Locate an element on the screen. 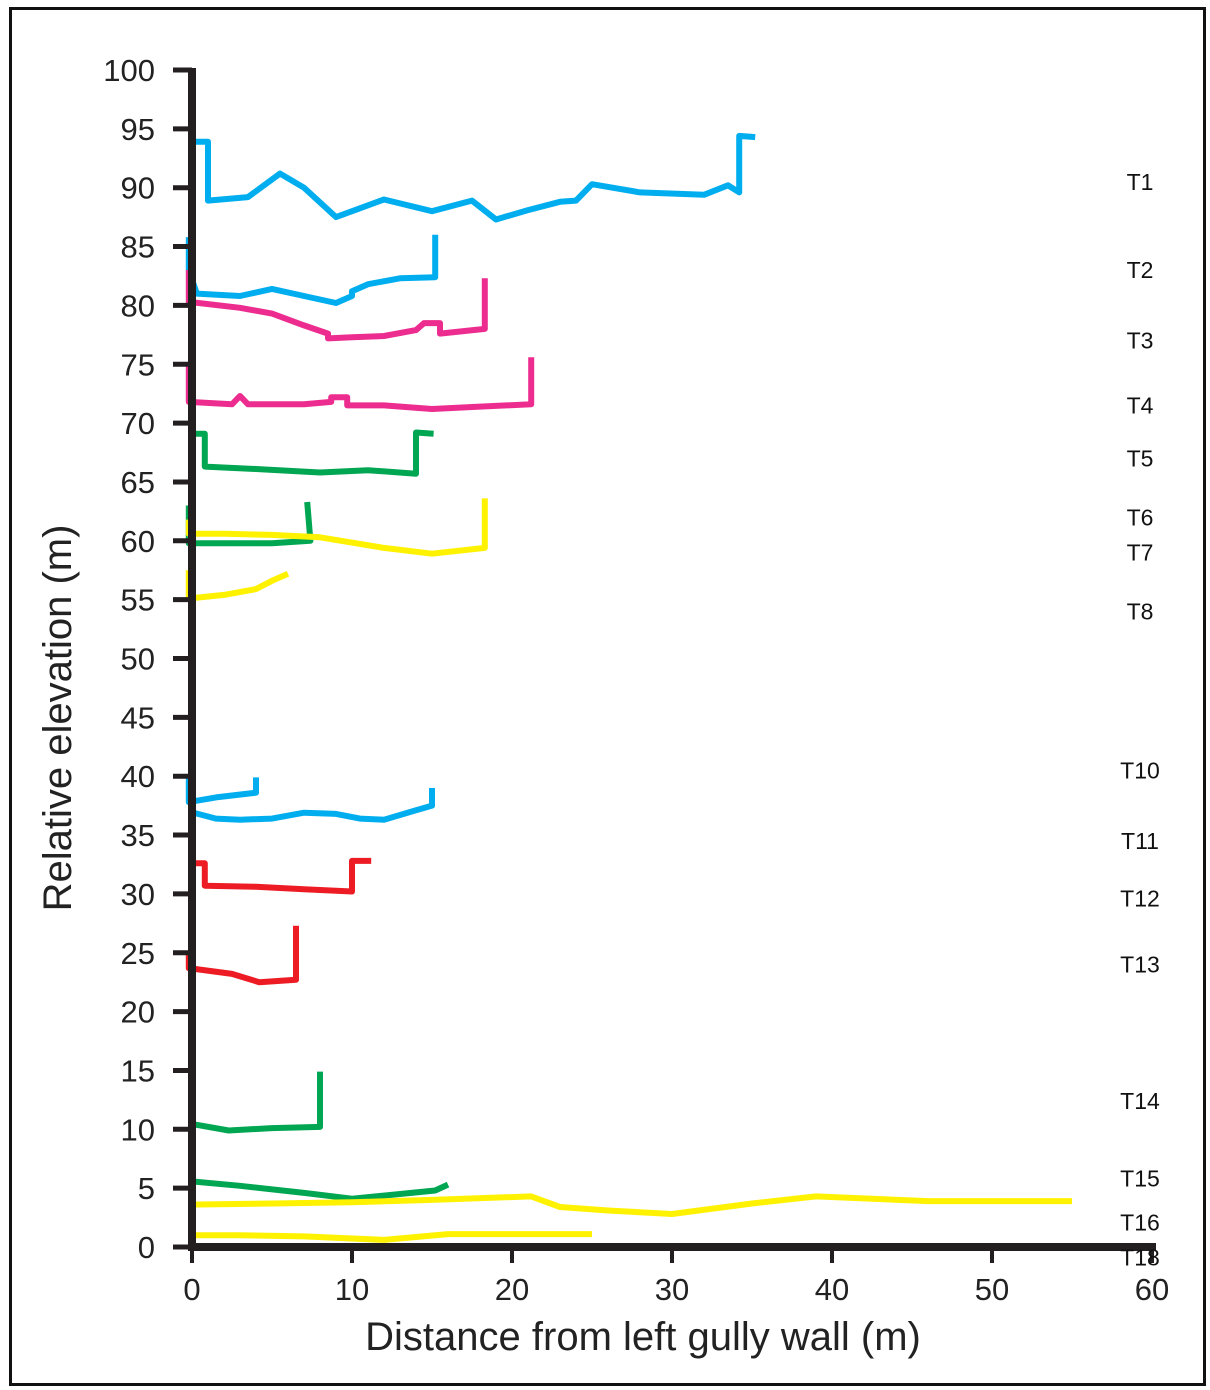 This screenshot has width=1210, height=1390. series-line-t7 is located at coordinates (336, 527).